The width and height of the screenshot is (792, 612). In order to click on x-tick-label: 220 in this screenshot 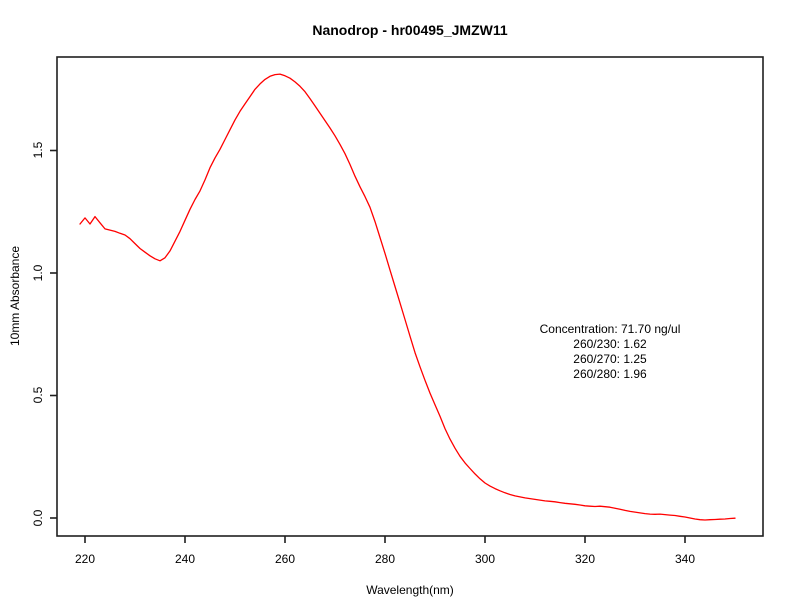, I will do `click(85, 559)`.